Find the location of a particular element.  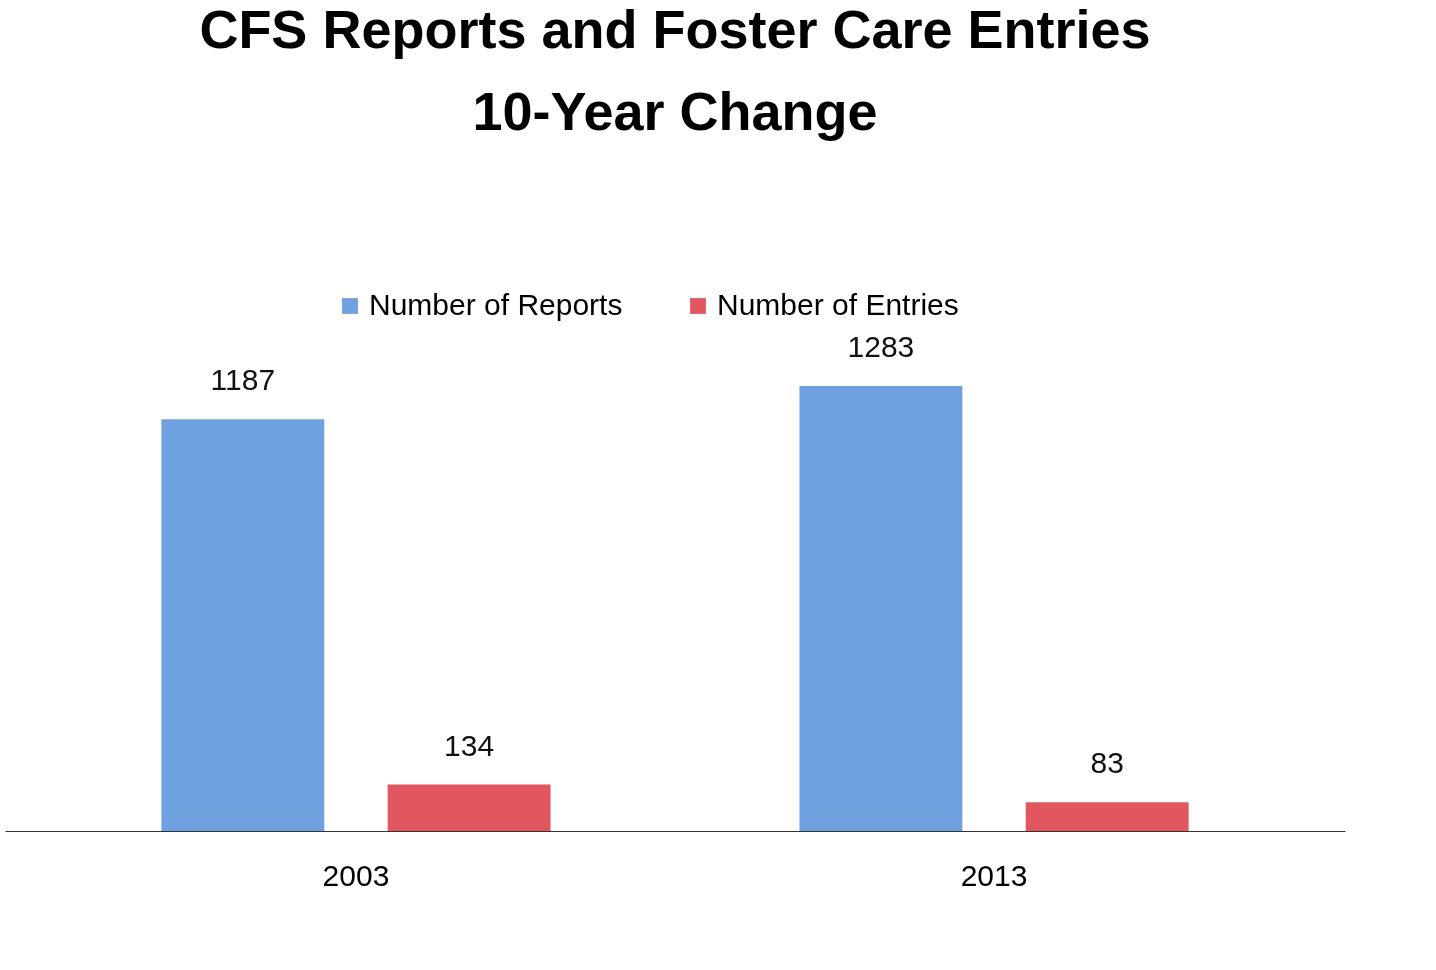

data-label: 1187 is located at coordinates (243, 380).